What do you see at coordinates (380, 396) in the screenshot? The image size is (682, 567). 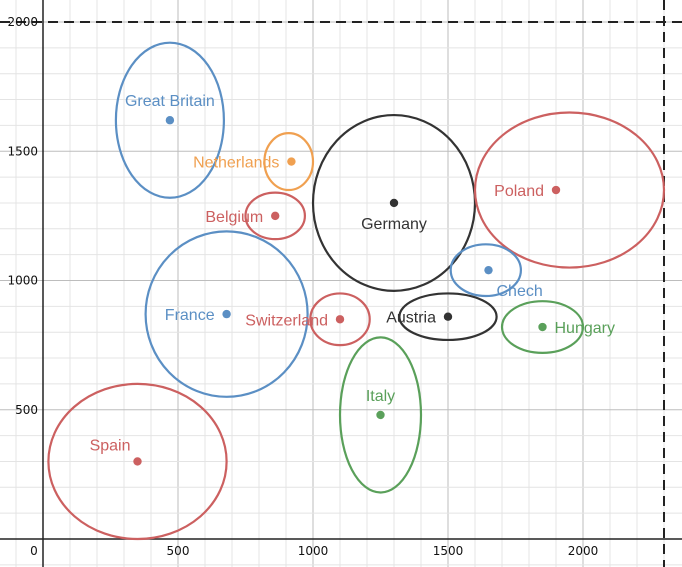 I see `label-italy: Italy` at bounding box center [380, 396].